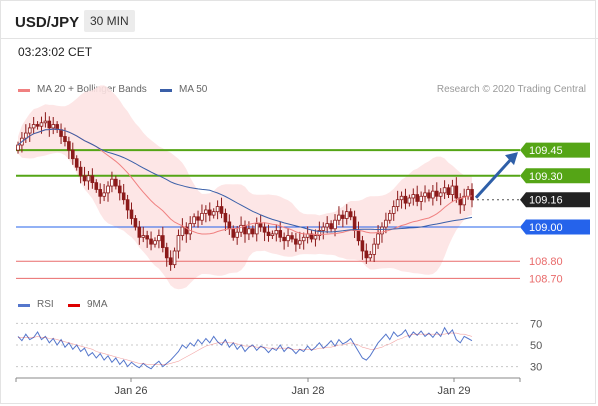 The width and height of the screenshot is (598, 406). I want to click on rsi-ma-legend-swatch, so click(74, 305).